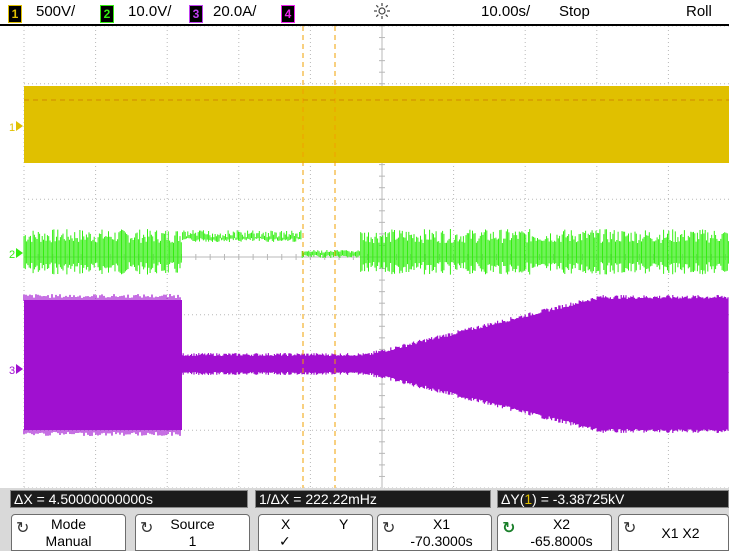  I want to click on channel-1-trace, so click(376, 124).